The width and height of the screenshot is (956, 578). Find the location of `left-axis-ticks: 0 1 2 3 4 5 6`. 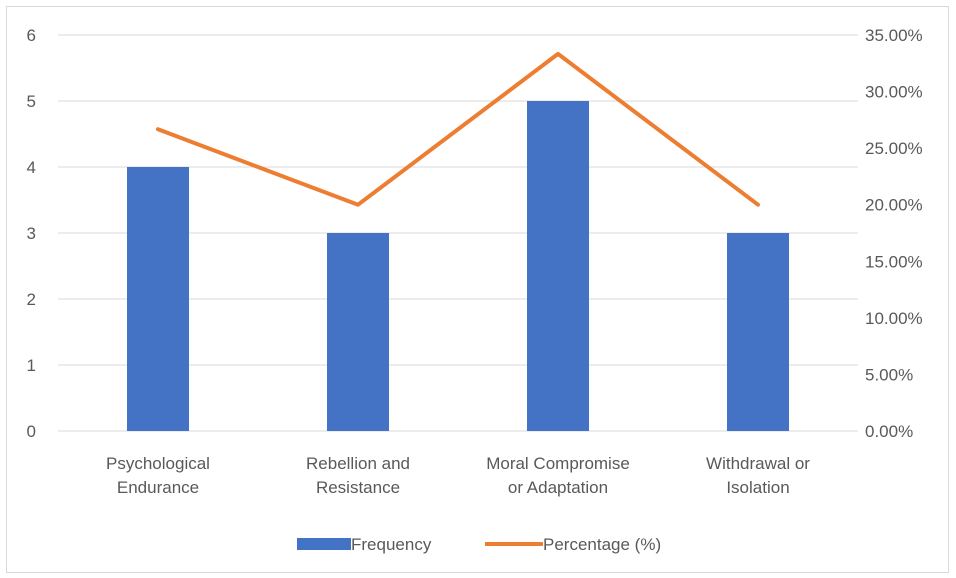

left-axis-ticks: 0 1 2 3 4 5 6 is located at coordinates (31, 233).